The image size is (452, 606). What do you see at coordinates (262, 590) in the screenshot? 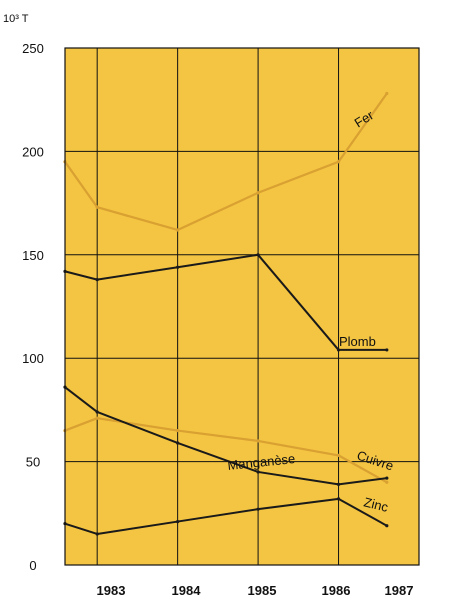
I see `x-tick-label: 1985` at bounding box center [262, 590].